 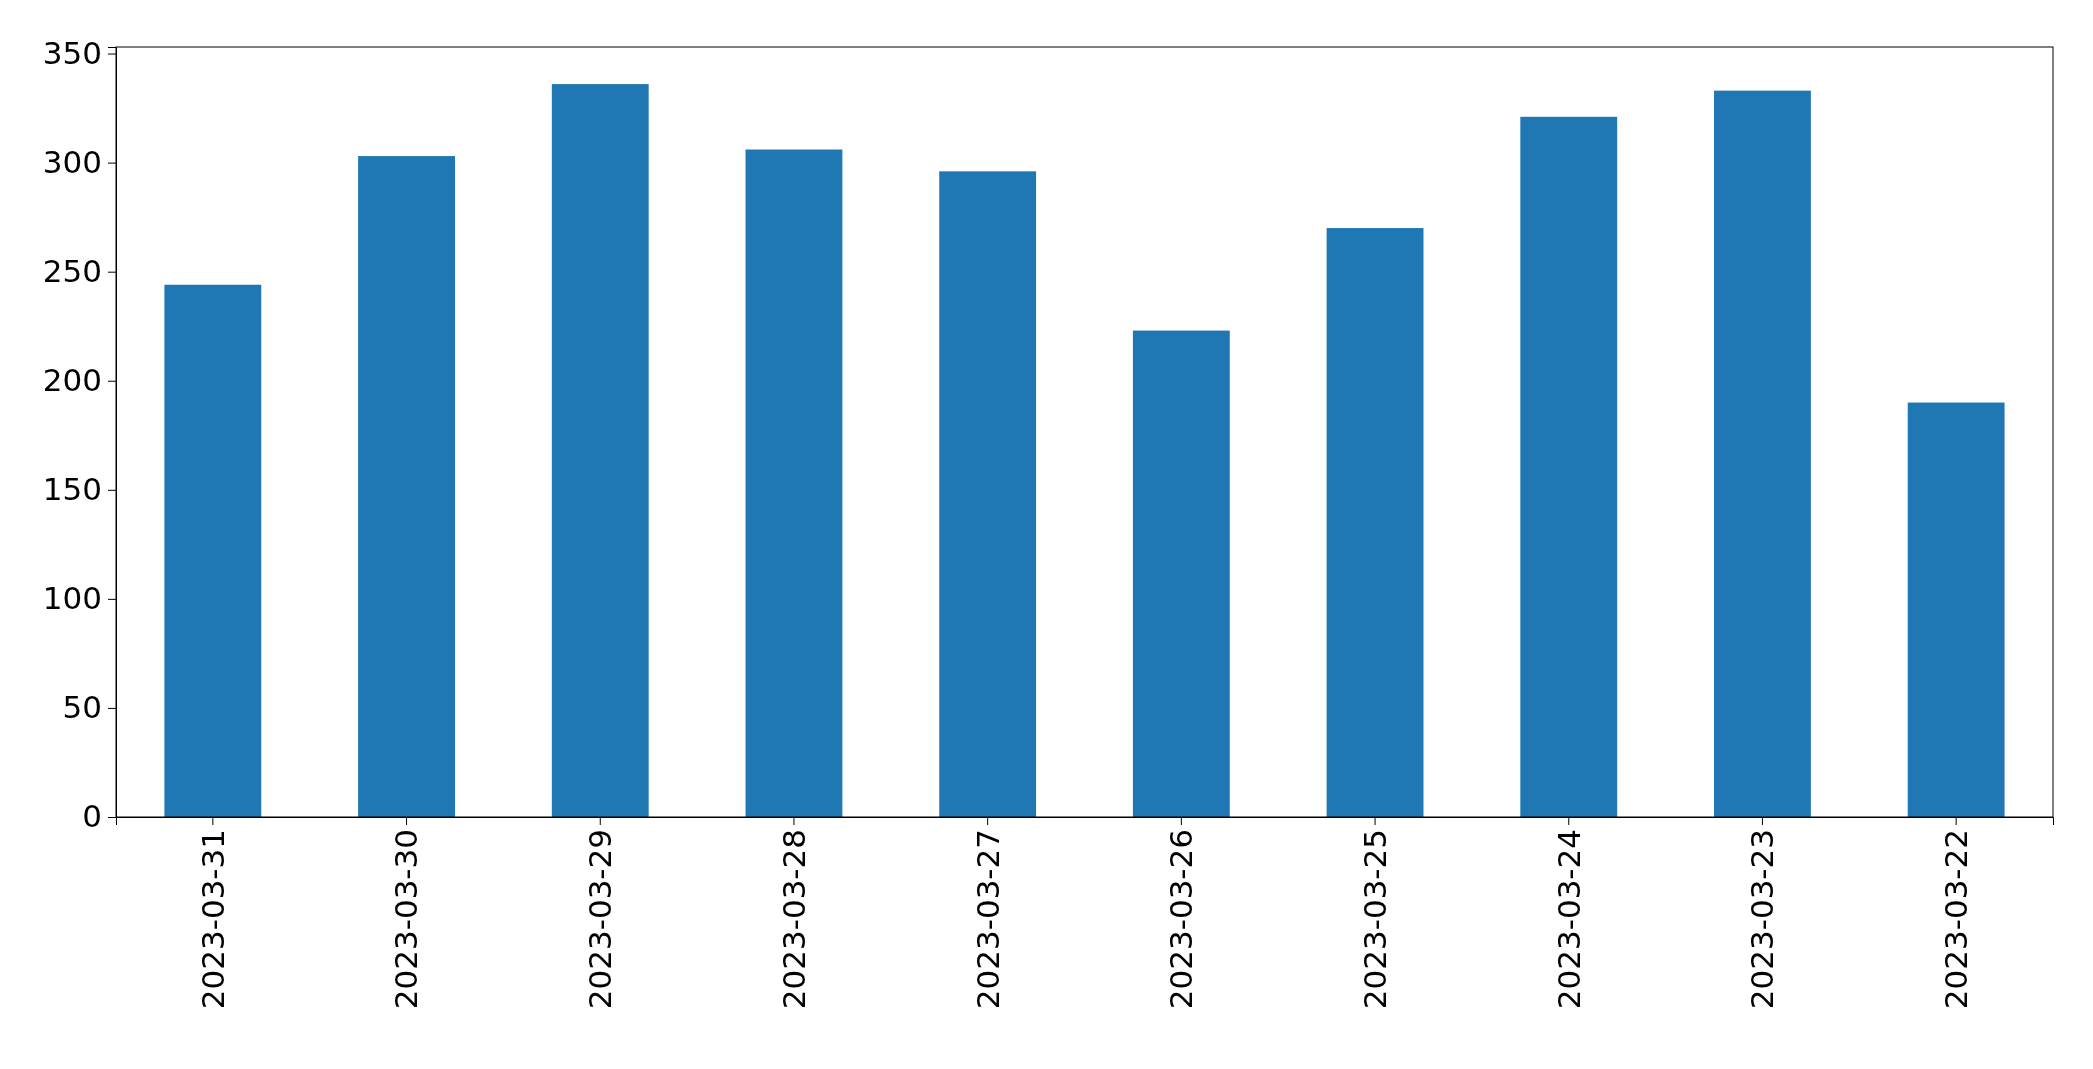 I want to click on y-tick-label: 200, so click(x=72, y=380).